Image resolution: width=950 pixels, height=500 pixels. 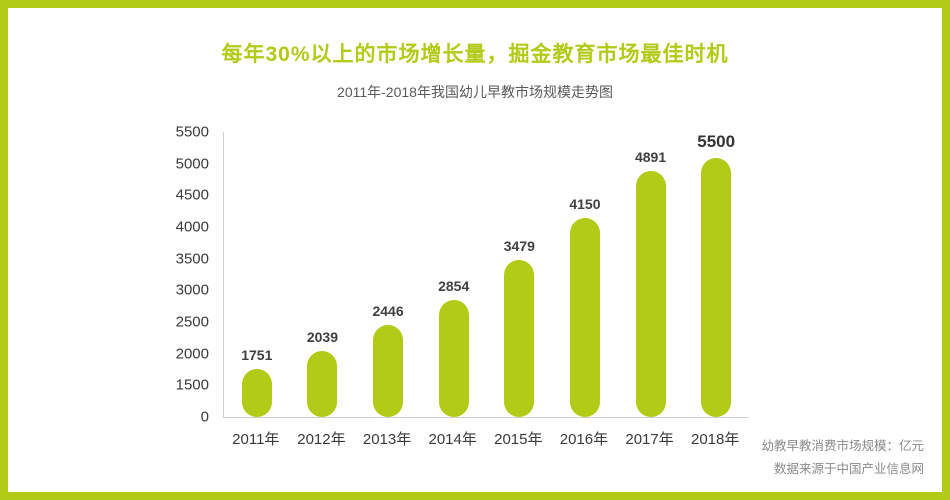 What do you see at coordinates (475, 92) in the screenshot?
I see `chart-title: 2011年-2018年我国幼儿早教市场规模走势图` at bounding box center [475, 92].